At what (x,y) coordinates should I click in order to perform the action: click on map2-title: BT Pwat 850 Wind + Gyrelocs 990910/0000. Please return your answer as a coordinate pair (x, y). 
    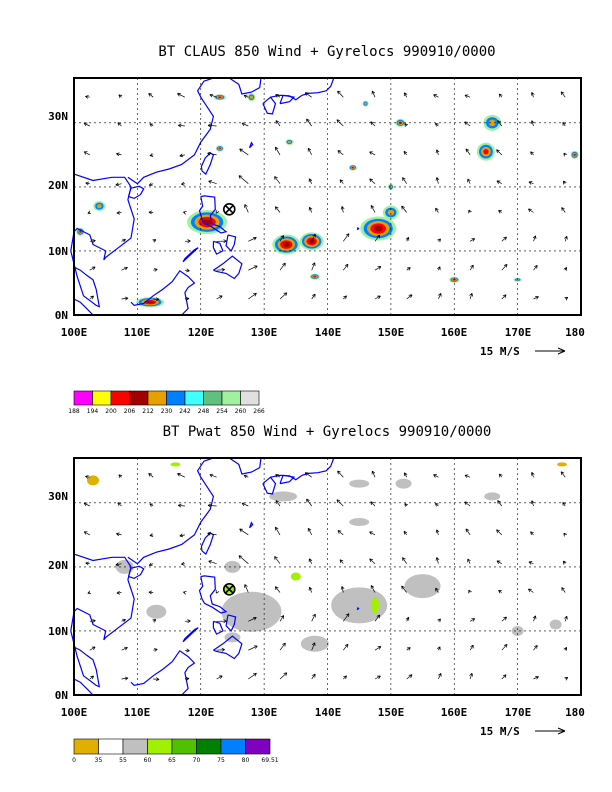
    Looking at the image, I should click on (327, 432).